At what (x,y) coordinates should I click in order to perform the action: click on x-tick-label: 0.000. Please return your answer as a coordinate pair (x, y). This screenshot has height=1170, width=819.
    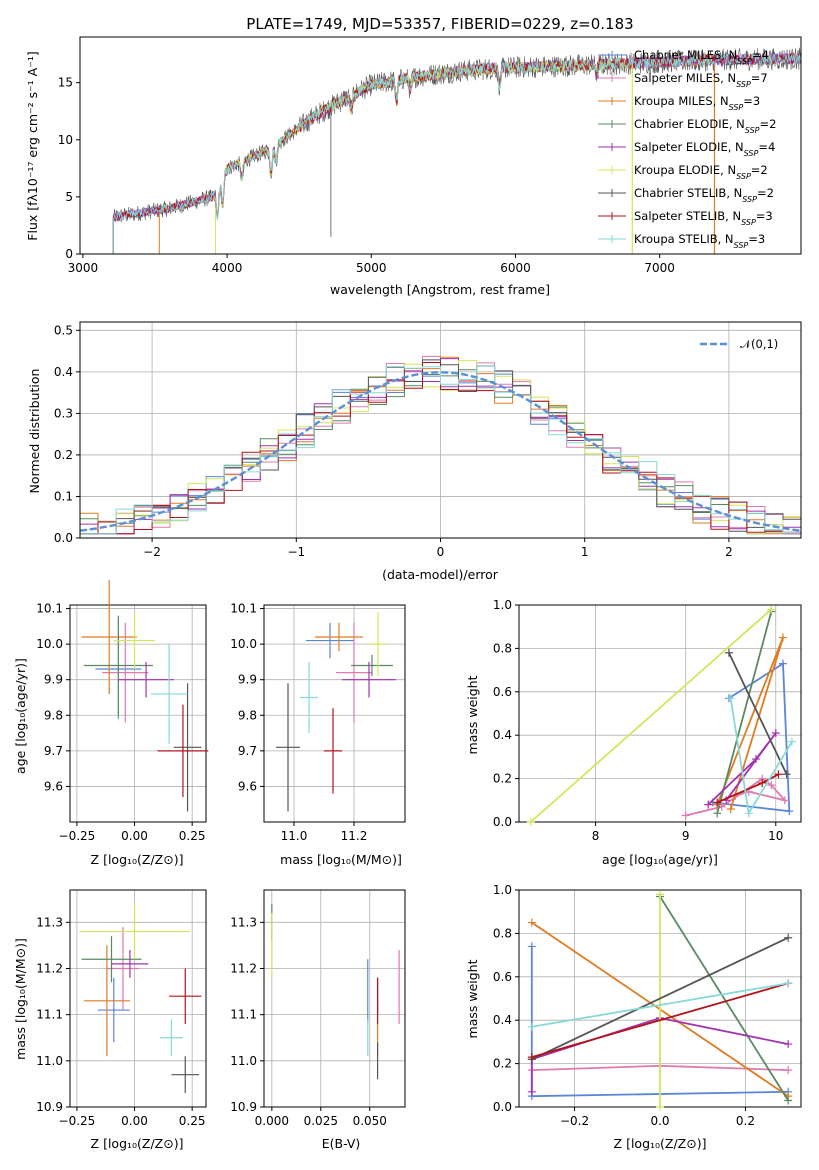
    Looking at the image, I should click on (272, 1121).